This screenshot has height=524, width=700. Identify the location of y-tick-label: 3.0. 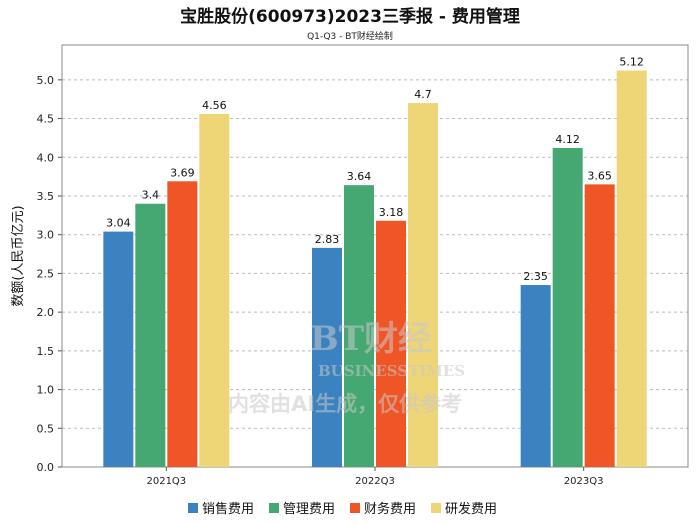
(46, 235).